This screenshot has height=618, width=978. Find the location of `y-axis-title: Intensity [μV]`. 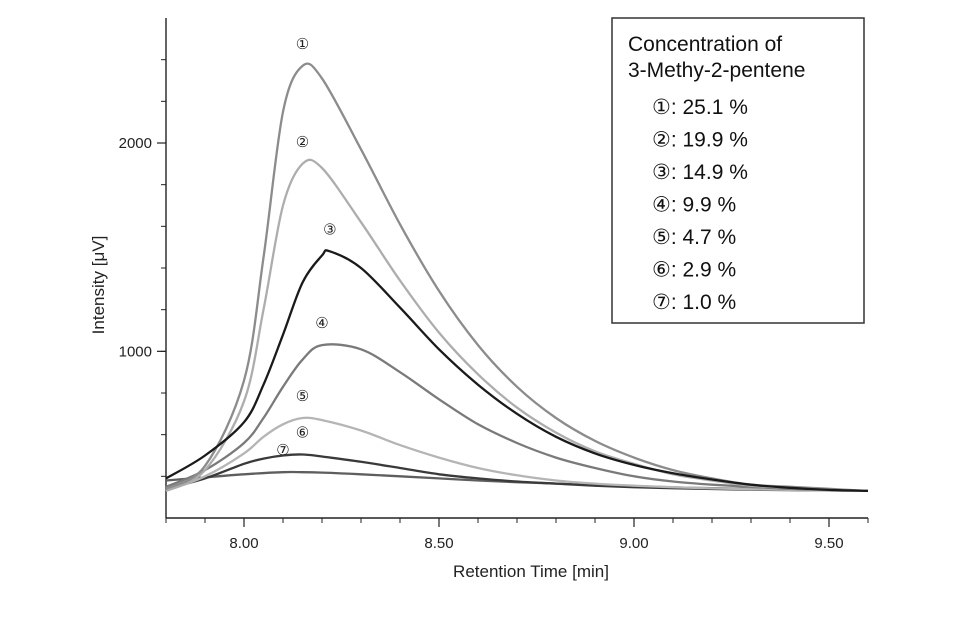

y-axis-title: Intensity [μV] is located at coordinates (98, 285).